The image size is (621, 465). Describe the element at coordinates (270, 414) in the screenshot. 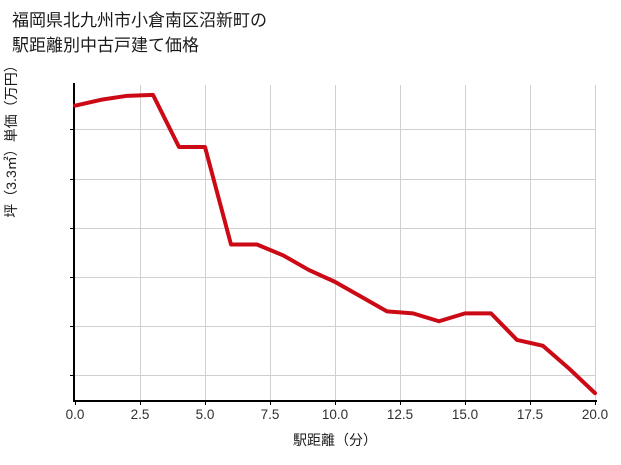

I see `x-tick-label: 7.5` at that location.